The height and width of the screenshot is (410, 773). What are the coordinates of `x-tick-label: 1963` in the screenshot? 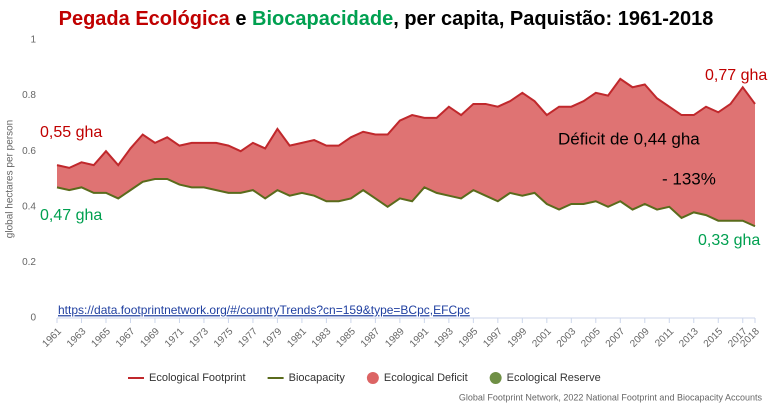 It's located at (77, 338).